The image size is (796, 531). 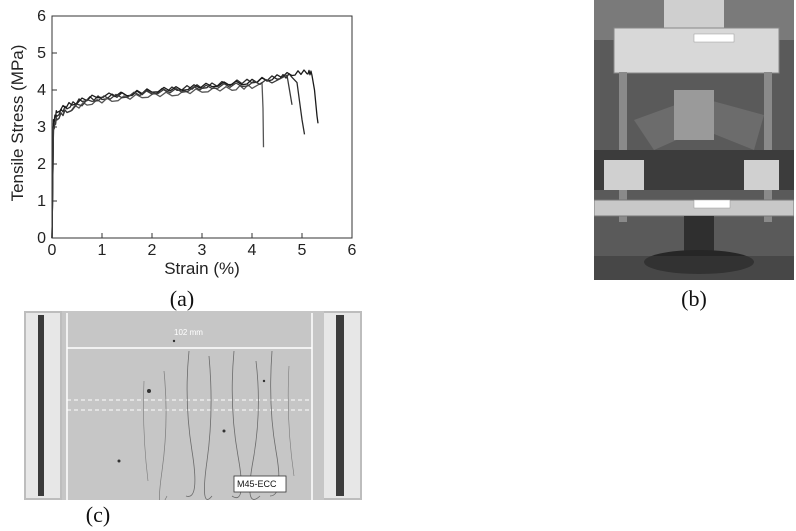 What do you see at coordinates (41, 16) in the screenshot?
I see `y-tick-label: 6` at bounding box center [41, 16].